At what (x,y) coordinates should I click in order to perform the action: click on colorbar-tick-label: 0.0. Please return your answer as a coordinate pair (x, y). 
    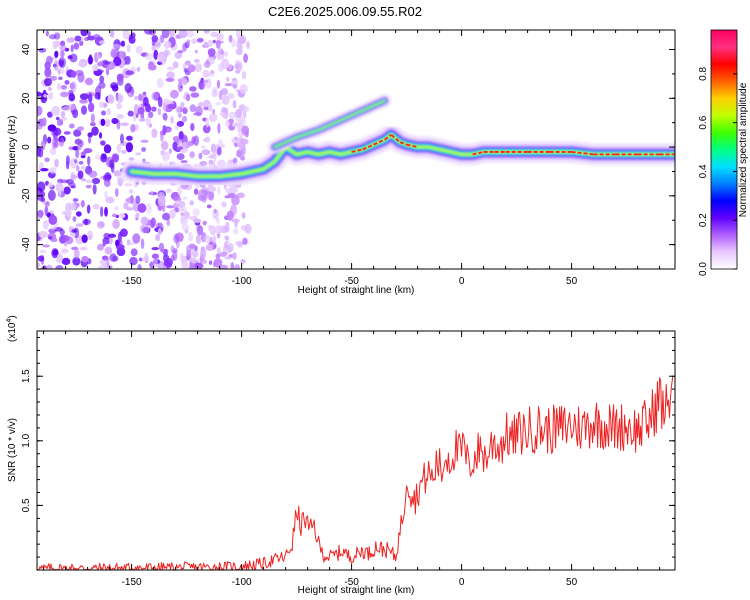
    Looking at the image, I should click on (703, 269).